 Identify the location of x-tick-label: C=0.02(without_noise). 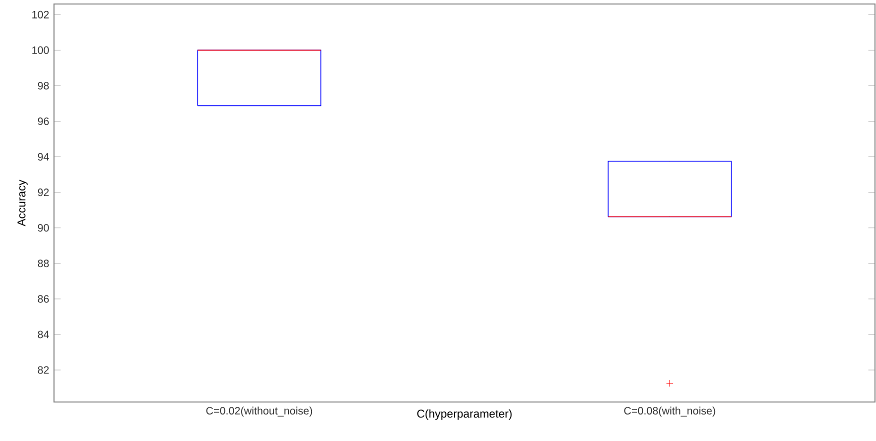
(259, 411).